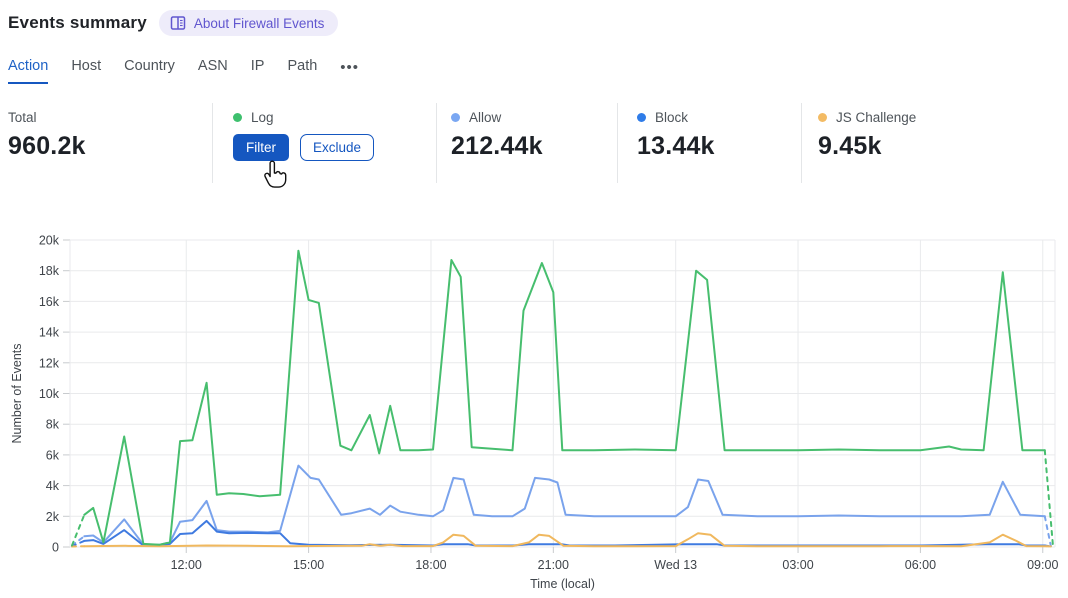  What do you see at coordinates (213, 71) in the screenshot?
I see `tab-asn: ASN` at bounding box center [213, 71].